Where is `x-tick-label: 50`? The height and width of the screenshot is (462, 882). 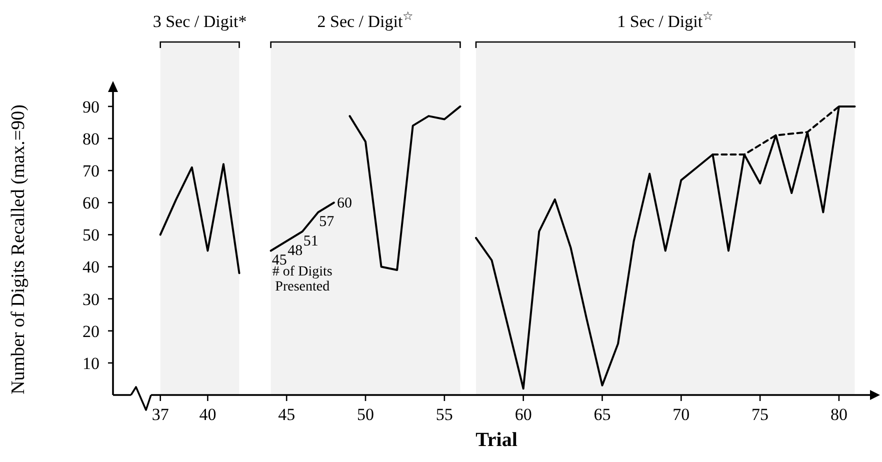 x-tick-label: 50 is located at coordinates (365, 414).